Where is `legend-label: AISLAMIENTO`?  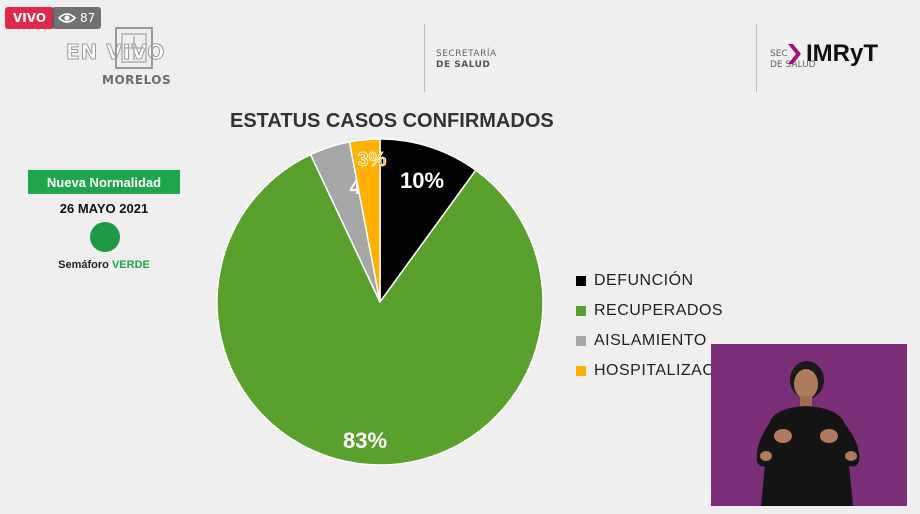 legend-label: AISLAMIENTO is located at coordinates (650, 340).